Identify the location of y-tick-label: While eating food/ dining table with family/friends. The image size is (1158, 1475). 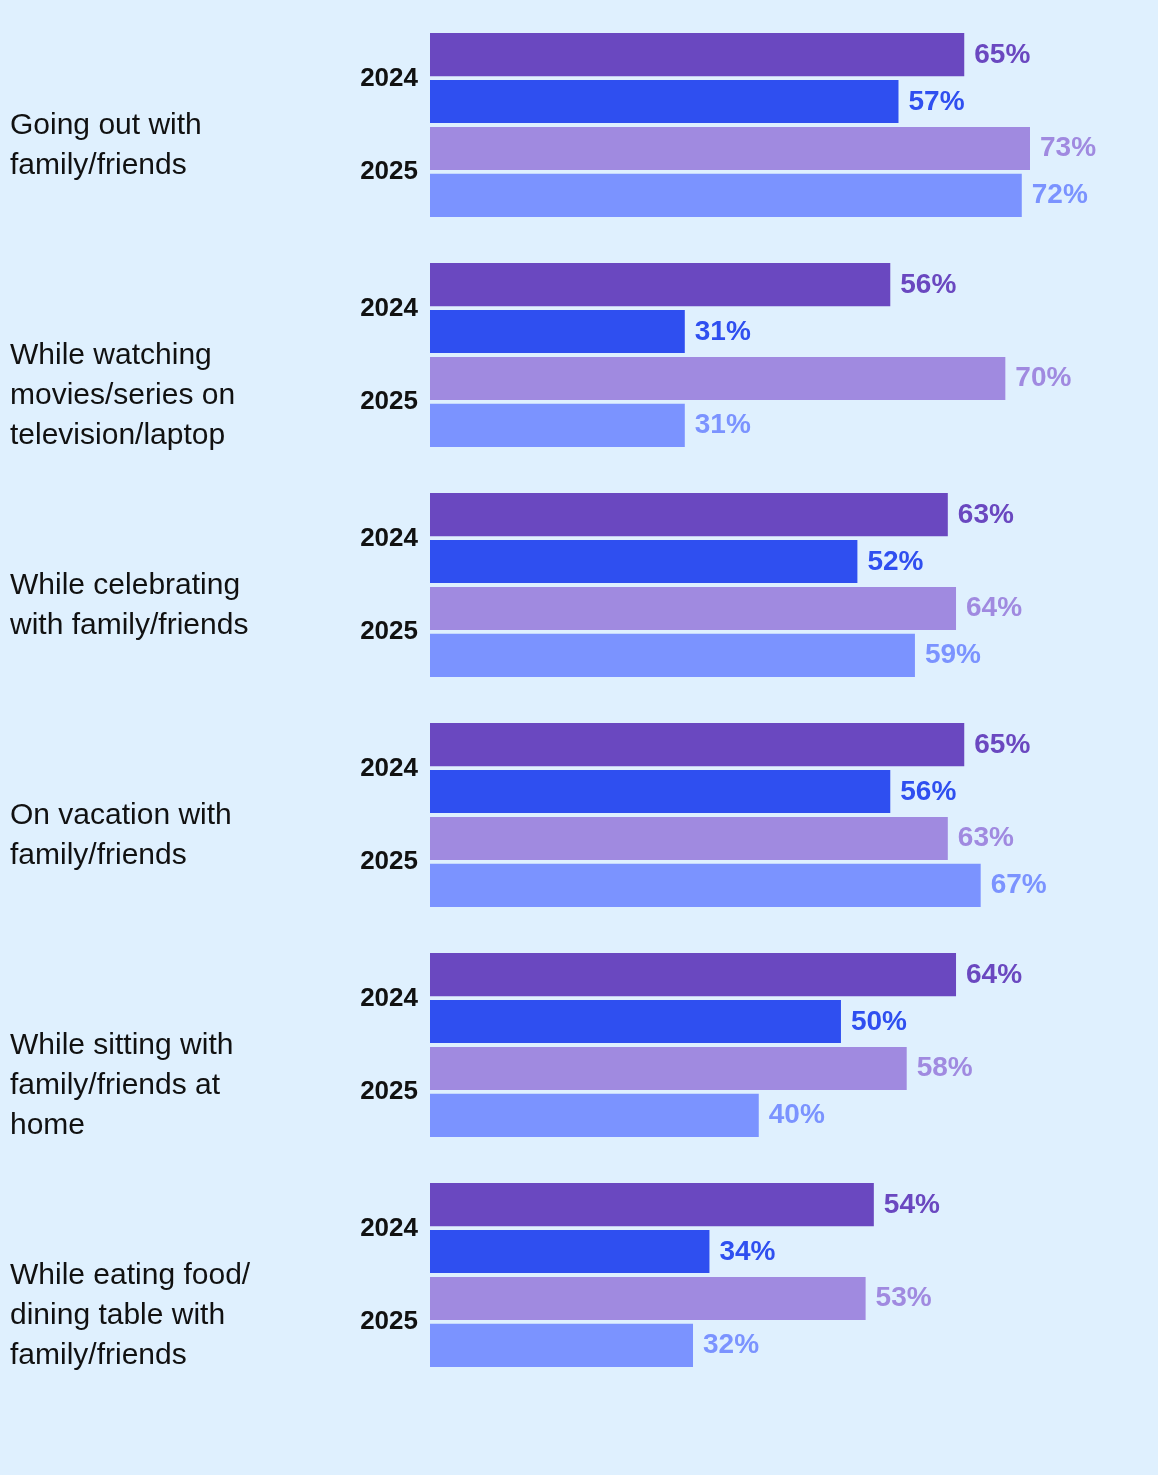
(130, 1313).